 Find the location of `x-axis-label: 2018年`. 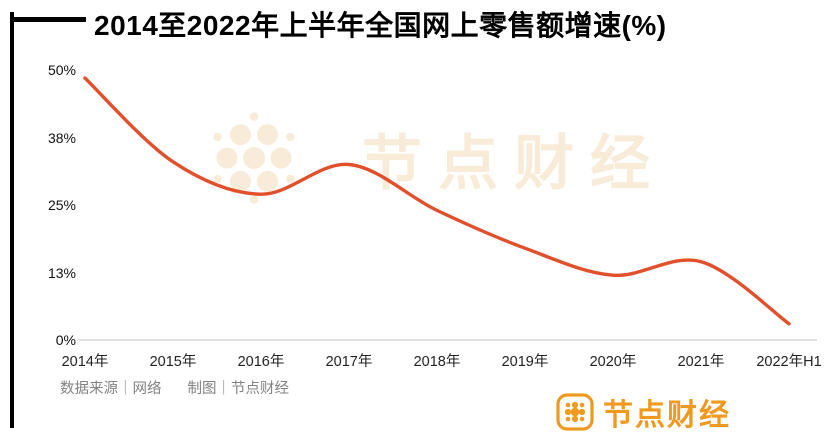

x-axis-label: 2018年 is located at coordinates (437, 362).